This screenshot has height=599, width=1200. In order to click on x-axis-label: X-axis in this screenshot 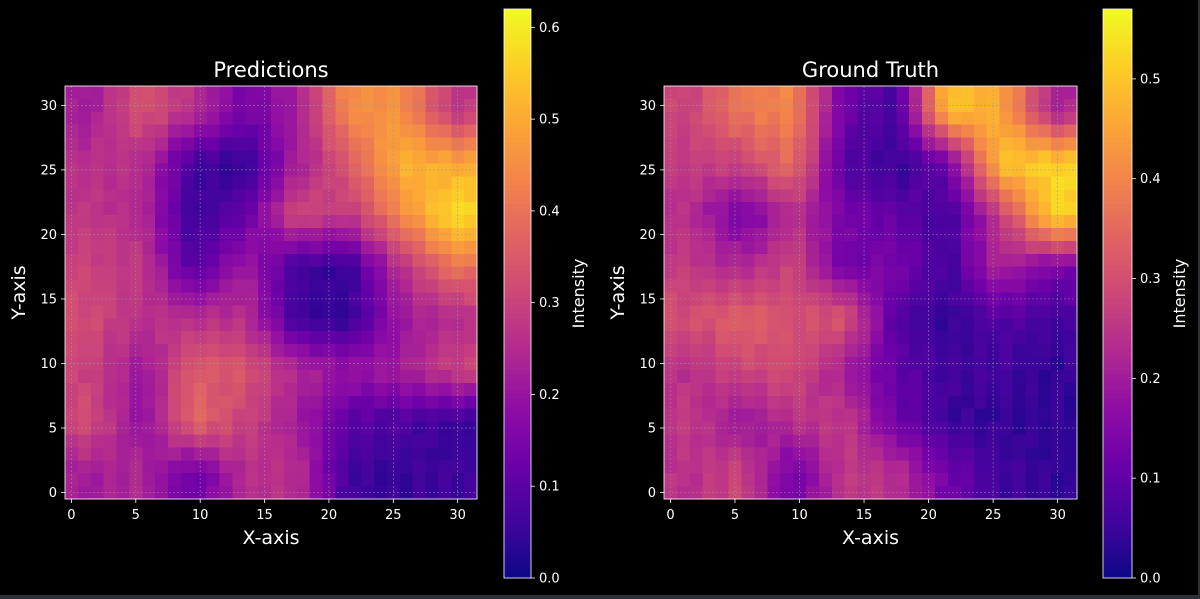, I will do `click(271, 538)`.